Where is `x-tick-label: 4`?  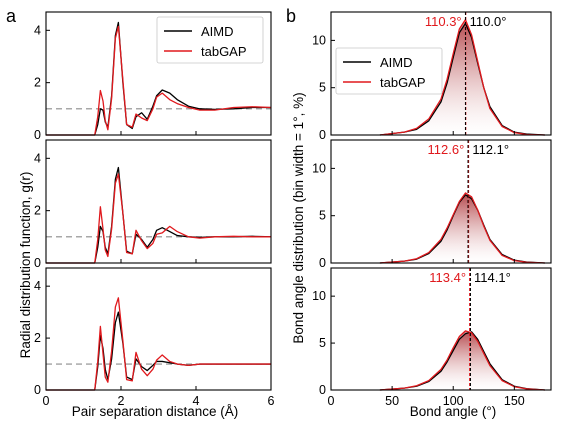 x-tick-label: 4 is located at coordinates (196, 401).